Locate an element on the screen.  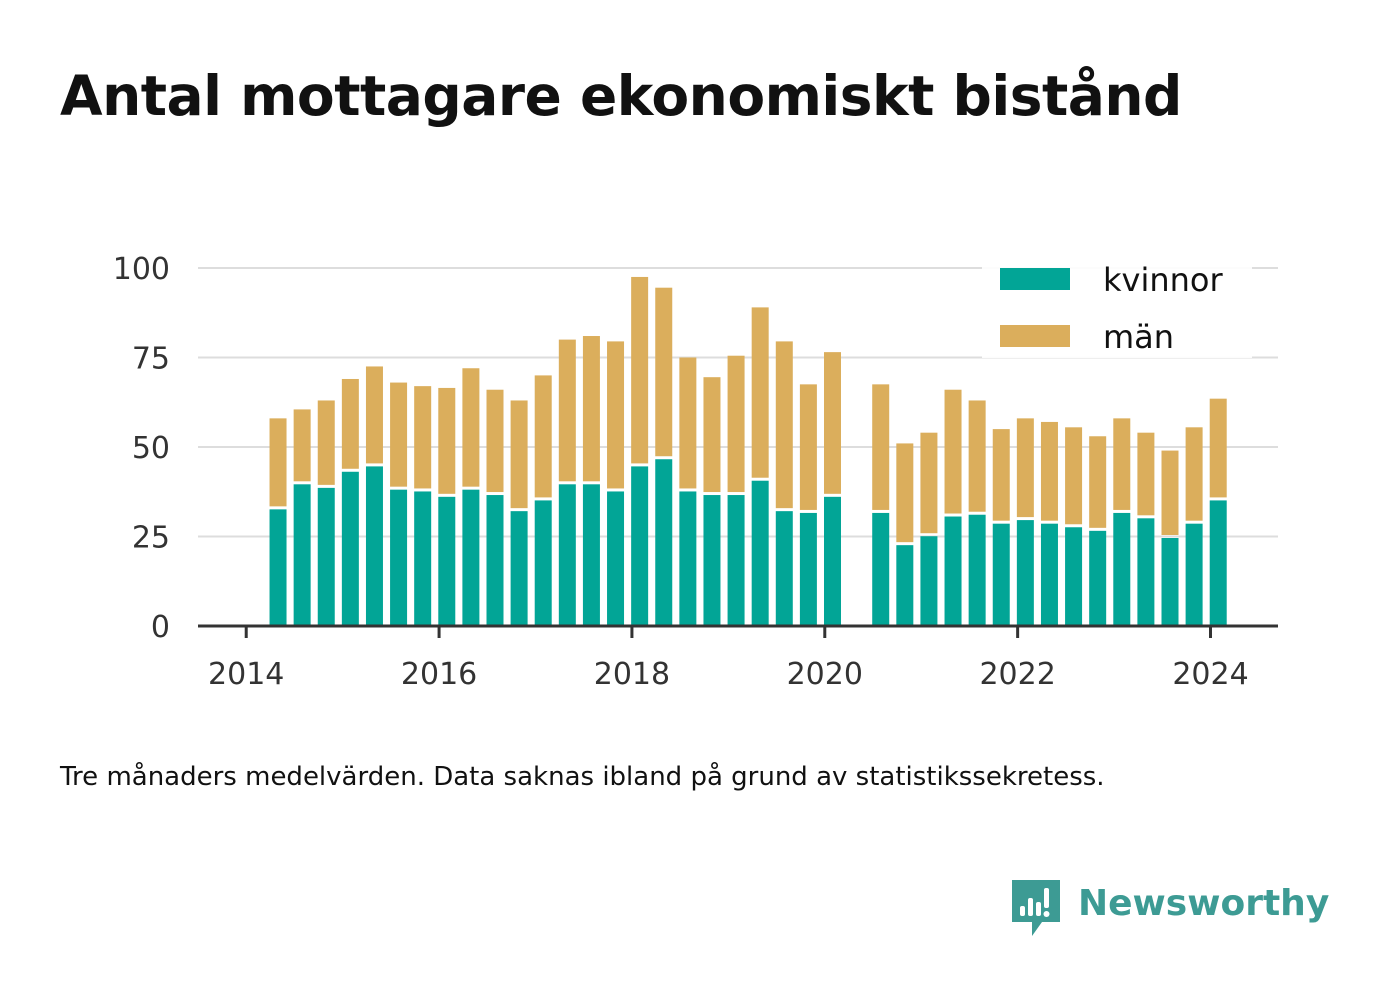
y-tick-label: 50 is located at coordinates (151, 448).